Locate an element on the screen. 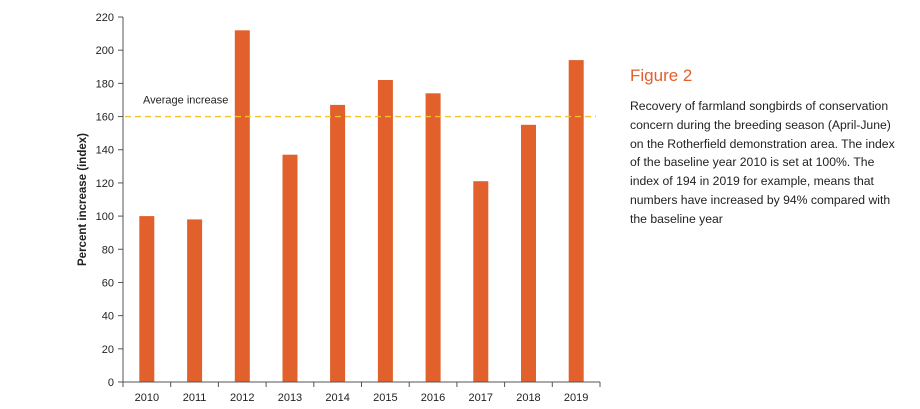 The height and width of the screenshot is (409, 920). x-tick-label: 2015 is located at coordinates (385, 398).